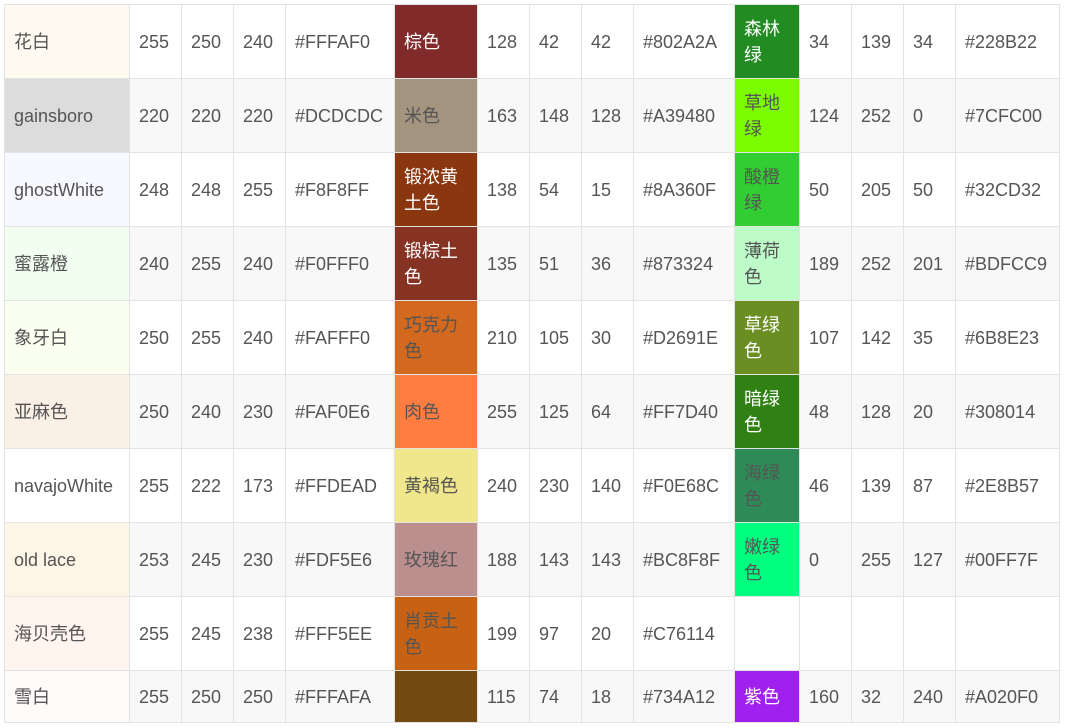 The width and height of the screenshot is (1065, 728). I want to click on color-name: 薄荷色, so click(767, 263).